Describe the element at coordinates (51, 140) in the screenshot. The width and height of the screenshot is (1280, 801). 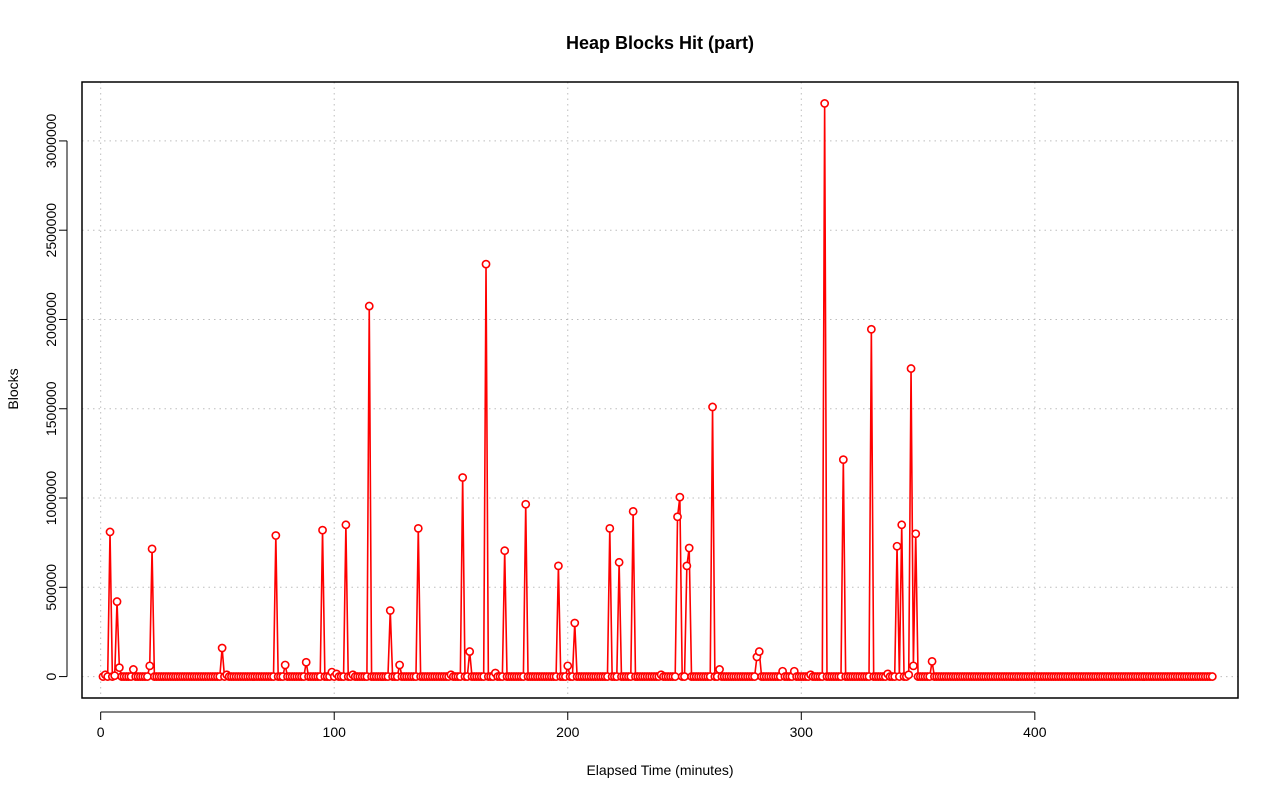
I see `y-tick-label: 3000000` at that location.